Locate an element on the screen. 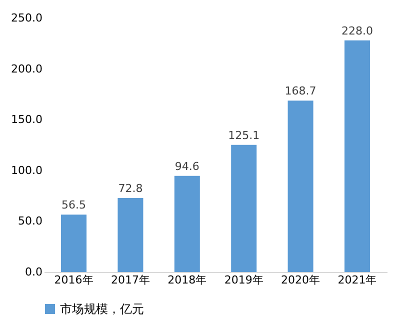 Image resolution: width=402 pixels, height=325 pixels. data-label: 94.6 is located at coordinates (187, 166).